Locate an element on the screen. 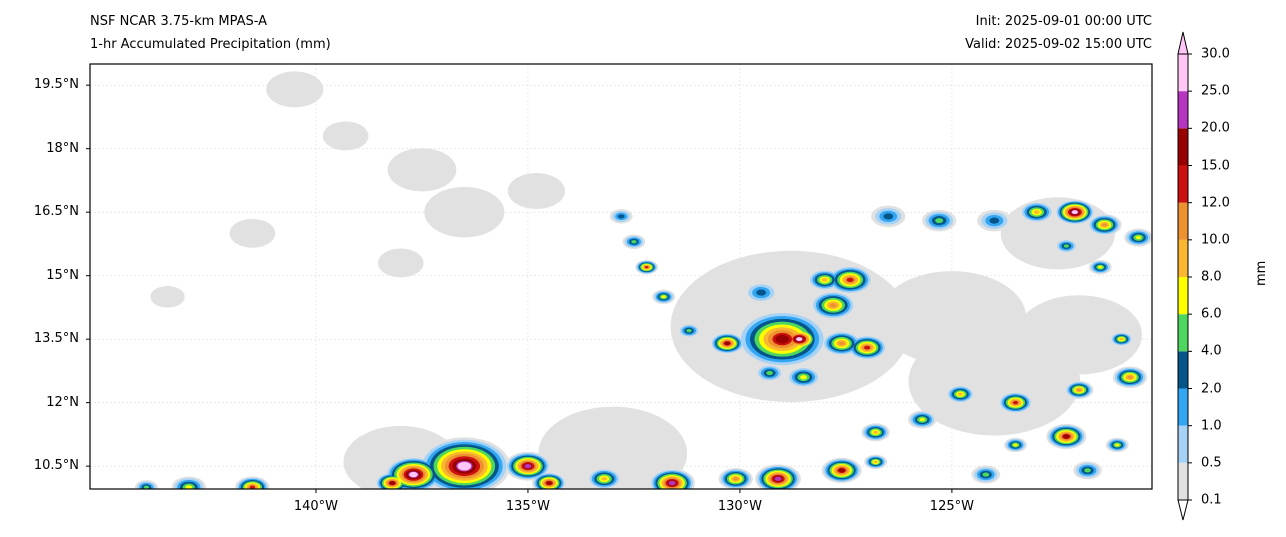  x-tick-label: 135°W is located at coordinates (528, 506).